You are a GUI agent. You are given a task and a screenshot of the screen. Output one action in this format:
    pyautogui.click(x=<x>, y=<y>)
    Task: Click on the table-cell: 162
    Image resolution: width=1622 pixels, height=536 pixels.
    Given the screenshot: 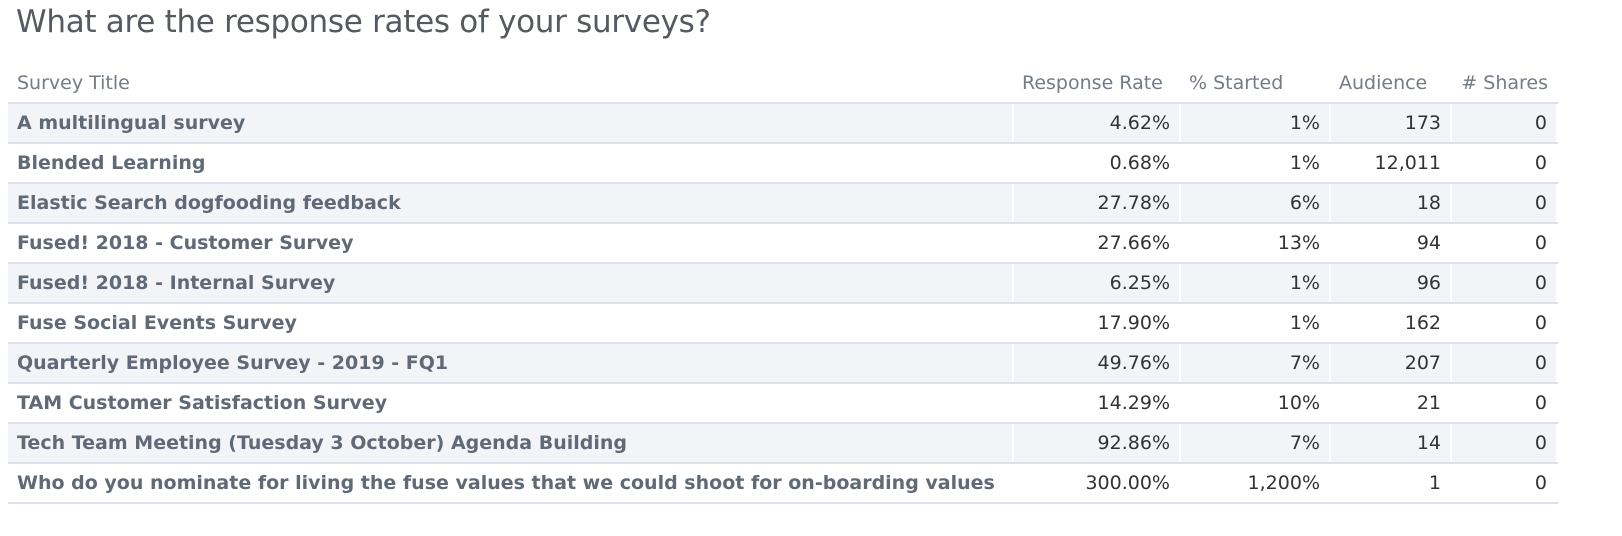 What is the action you would take?
    pyautogui.click(x=1391, y=323)
    